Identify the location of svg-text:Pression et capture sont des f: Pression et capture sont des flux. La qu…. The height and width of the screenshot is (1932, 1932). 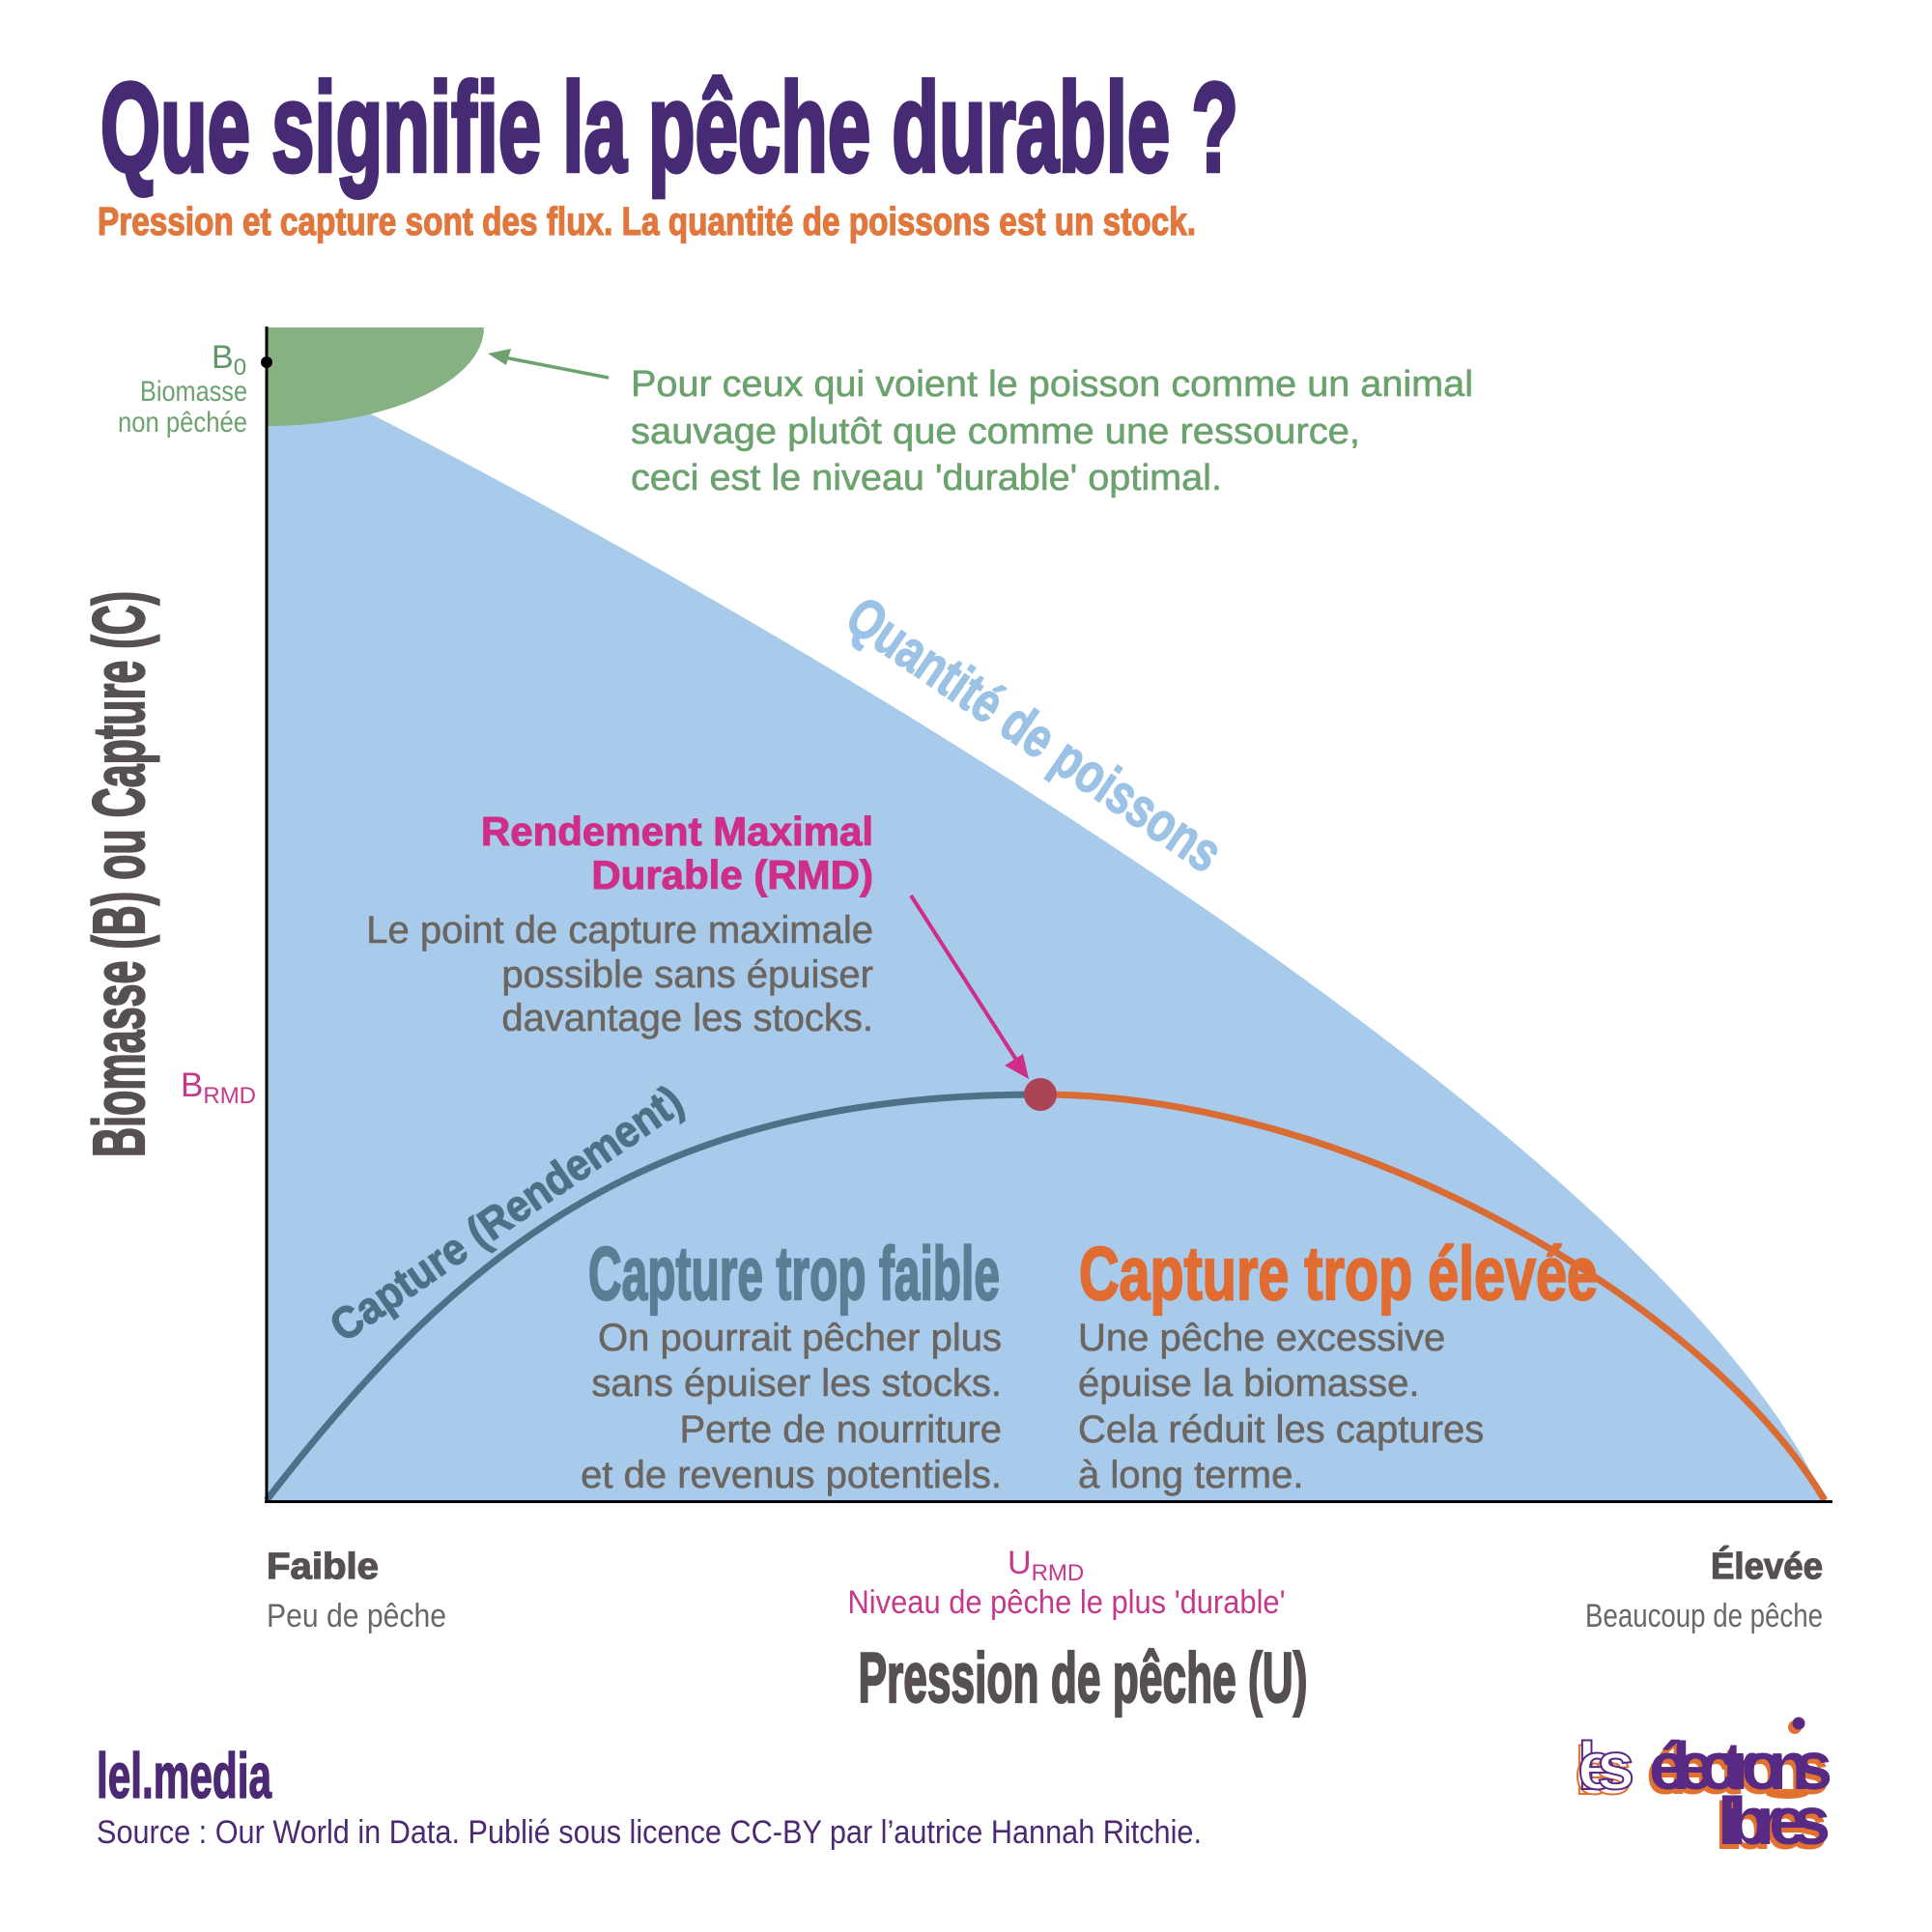
(647, 221).